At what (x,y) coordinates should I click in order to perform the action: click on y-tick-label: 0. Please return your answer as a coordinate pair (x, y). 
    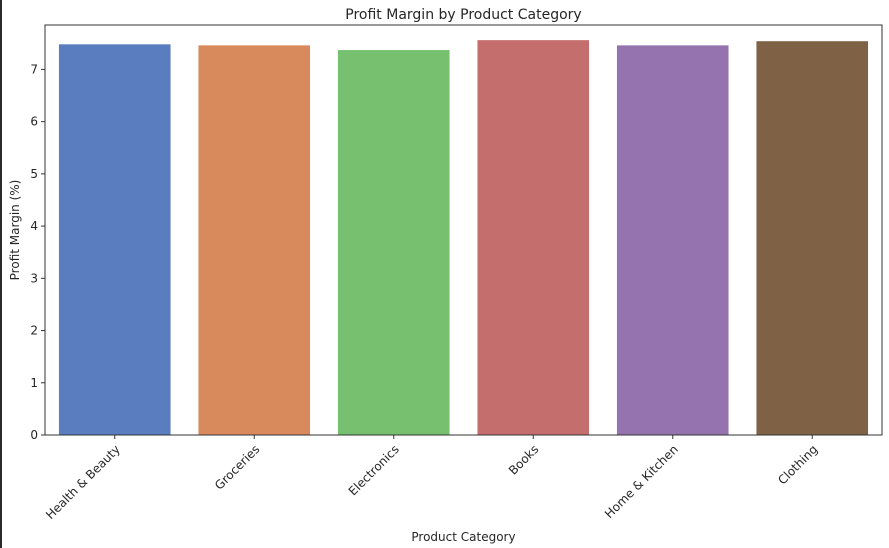
    Looking at the image, I should click on (34, 435).